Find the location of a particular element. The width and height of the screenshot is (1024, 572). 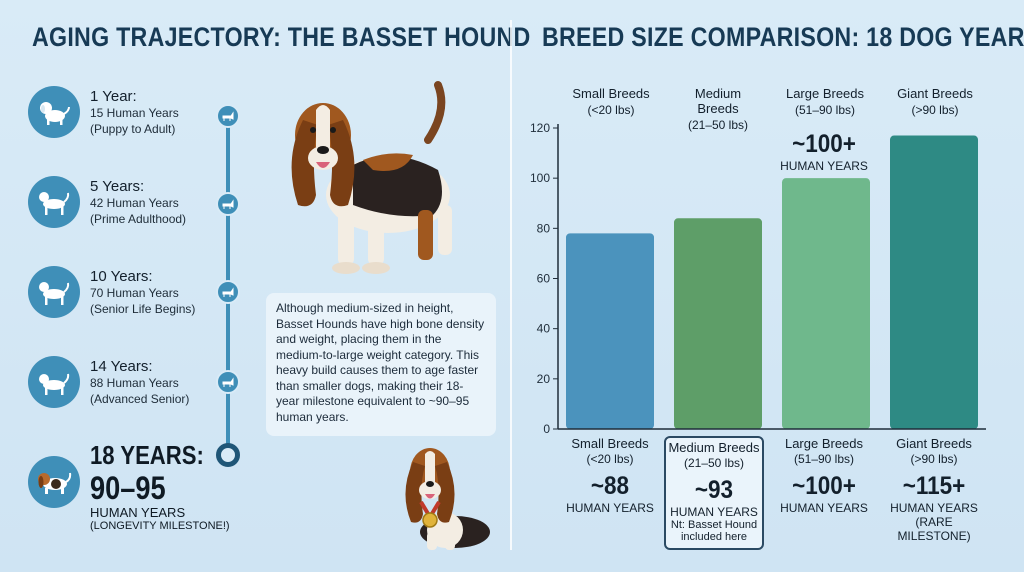

y-tick-label-80: 80 is located at coordinates (544, 228).